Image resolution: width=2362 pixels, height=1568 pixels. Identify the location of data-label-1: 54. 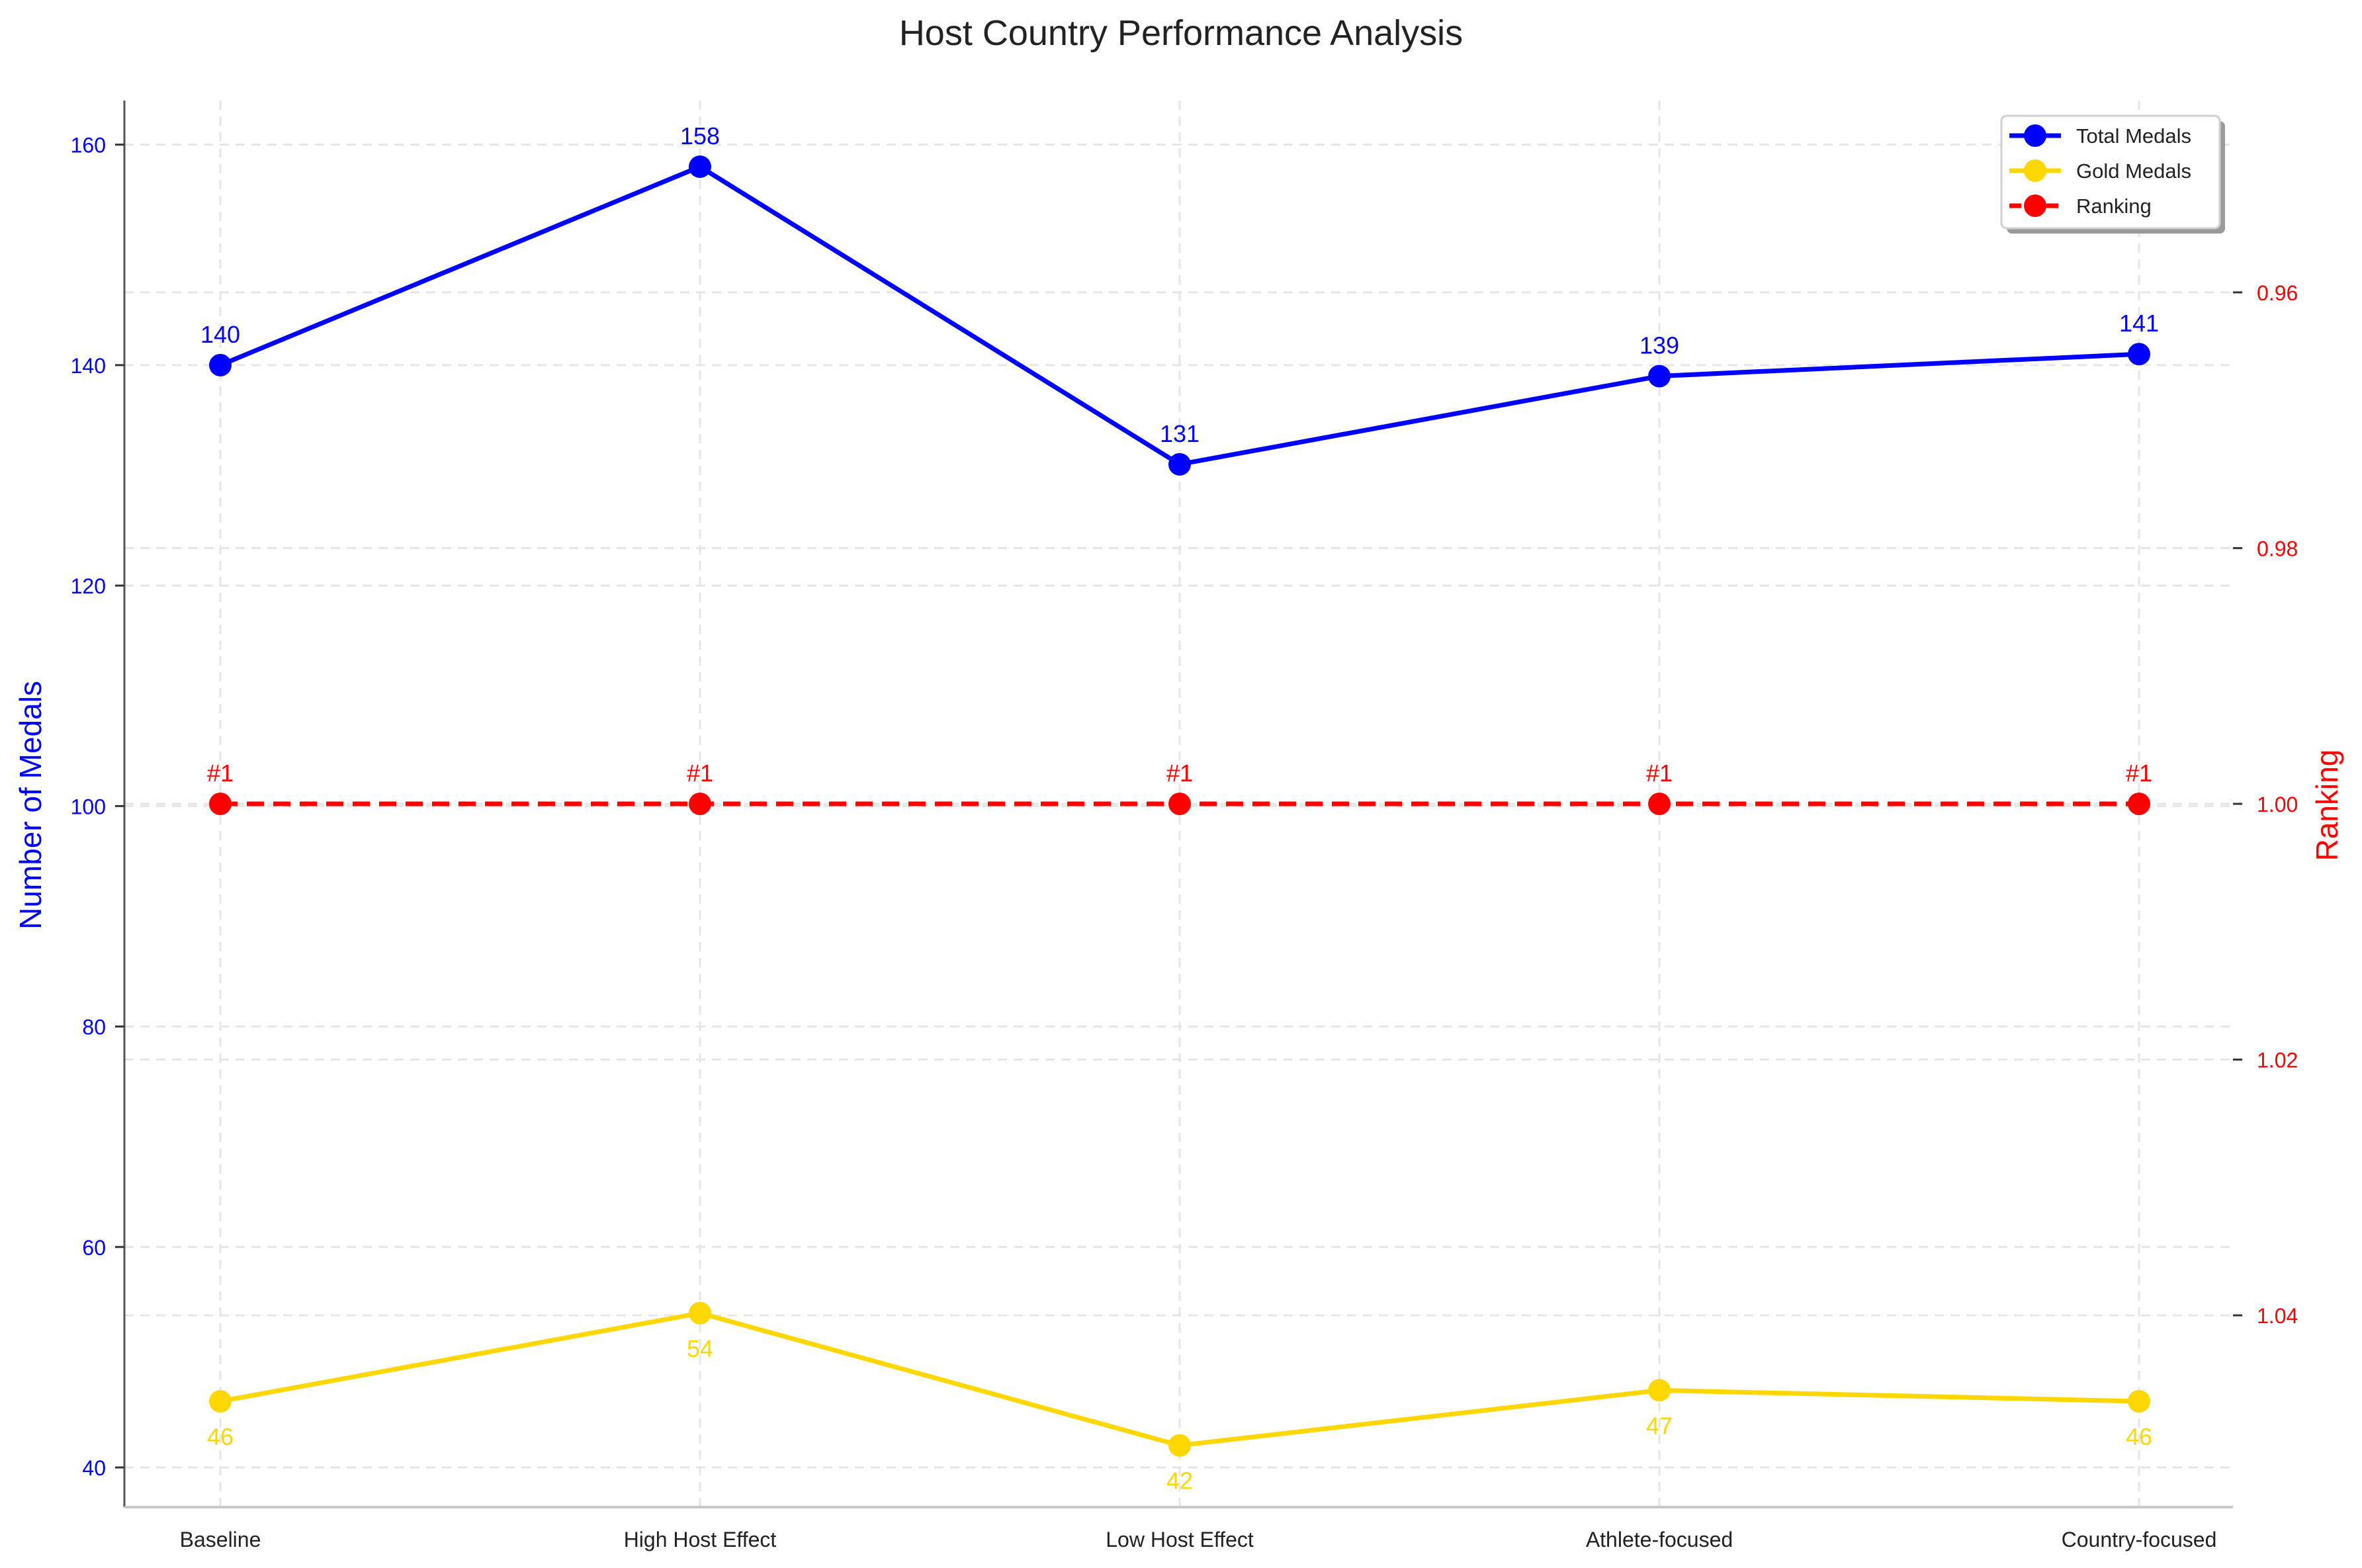
(700, 1349).